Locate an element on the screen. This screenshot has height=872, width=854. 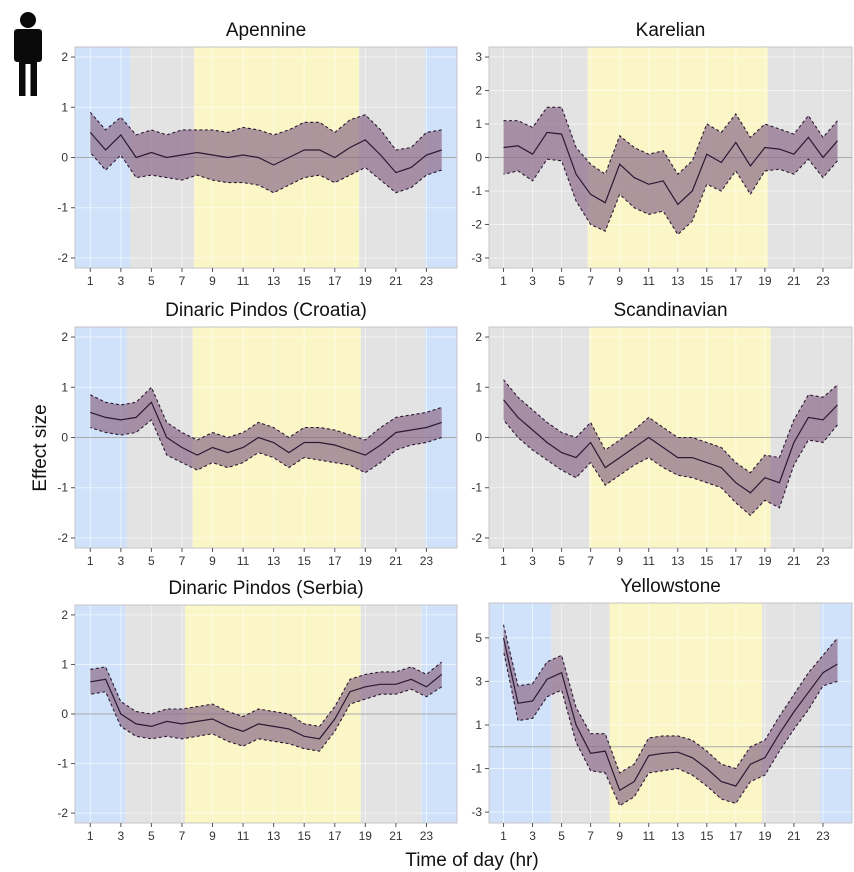
night-period-shading is located at coordinates (836, 713).